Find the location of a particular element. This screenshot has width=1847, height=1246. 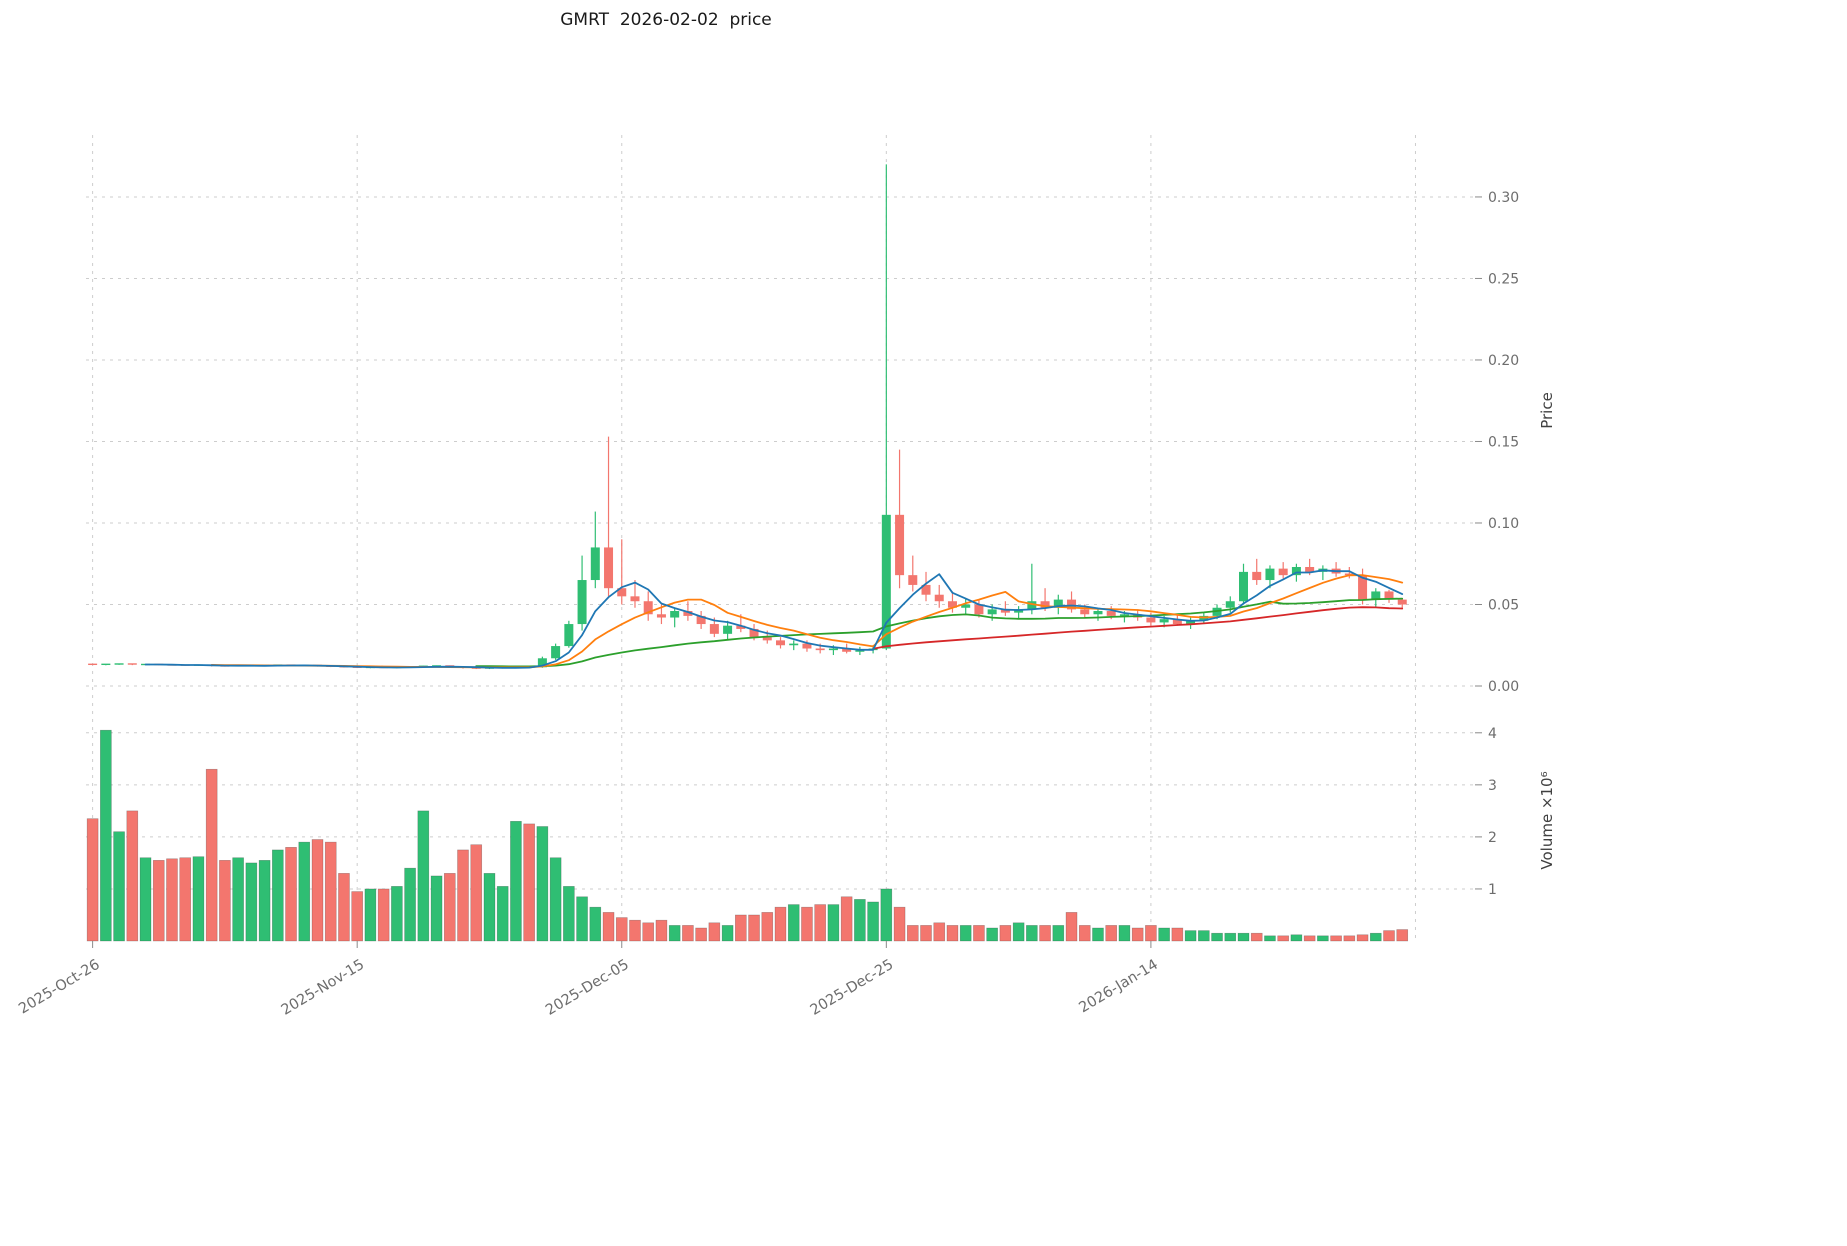

date-tick-label: 2026-Jan-14 is located at coordinates (1118, 987).